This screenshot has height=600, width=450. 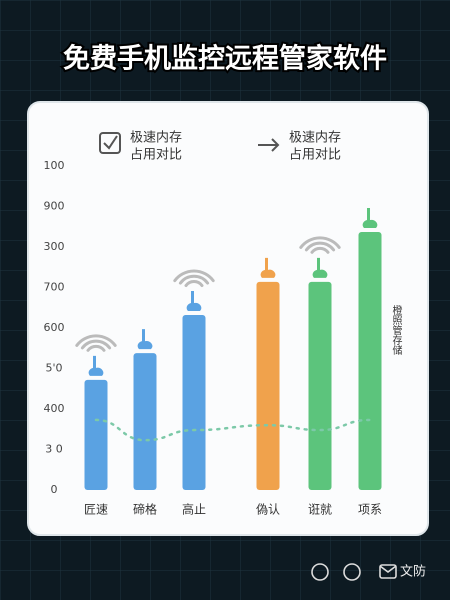 I want to click on y-tick-label: 5'0, so click(x=53, y=368).